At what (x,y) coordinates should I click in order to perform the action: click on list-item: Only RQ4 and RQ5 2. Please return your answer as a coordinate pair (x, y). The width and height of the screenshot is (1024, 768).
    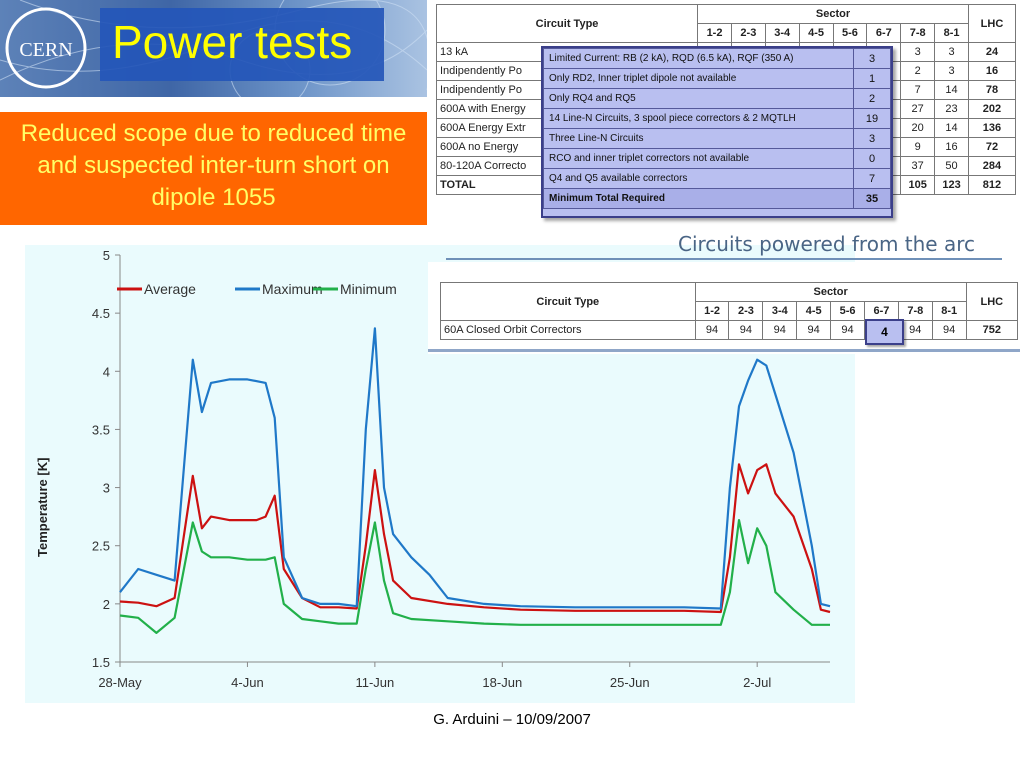
    Looking at the image, I should click on (717, 98).